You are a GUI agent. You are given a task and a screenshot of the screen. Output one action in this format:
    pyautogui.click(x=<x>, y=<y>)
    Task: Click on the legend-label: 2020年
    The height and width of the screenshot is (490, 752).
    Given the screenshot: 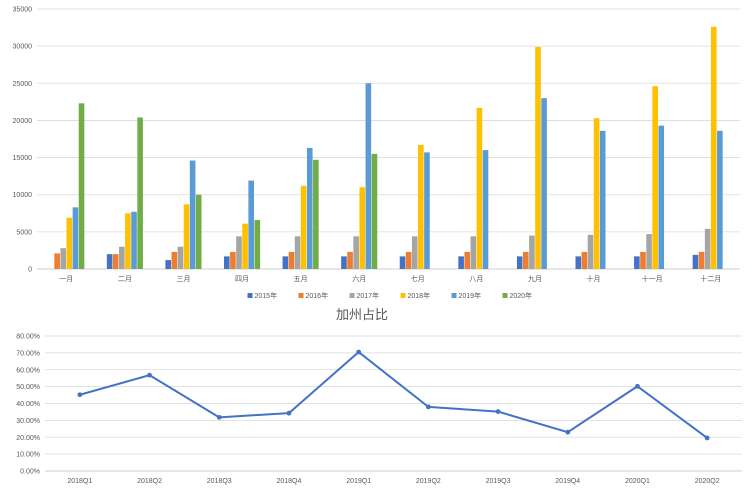 What is the action you would take?
    pyautogui.click(x=521, y=295)
    